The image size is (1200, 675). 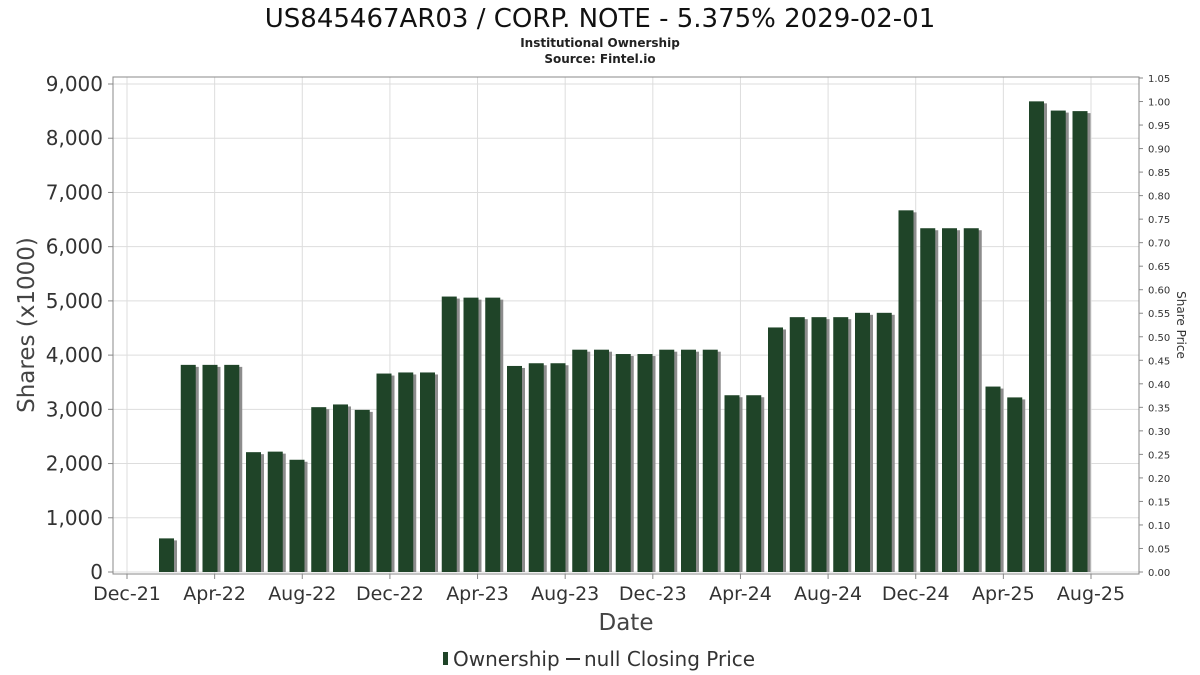 I want to click on y2-tick-label: 0.75, so click(x=1159, y=220).